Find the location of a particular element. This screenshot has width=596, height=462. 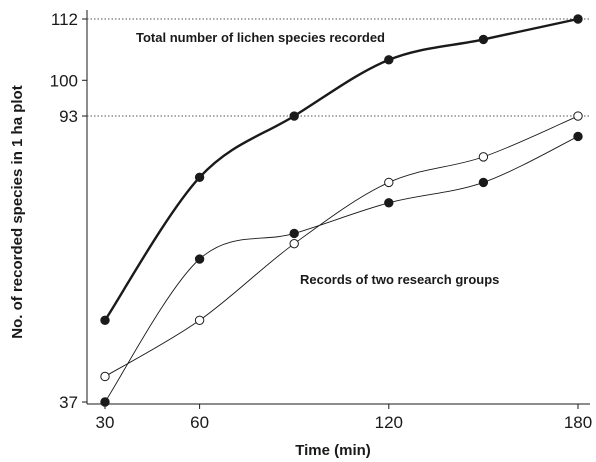

y-tick-label-37: 37 is located at coordinates (68, 402).